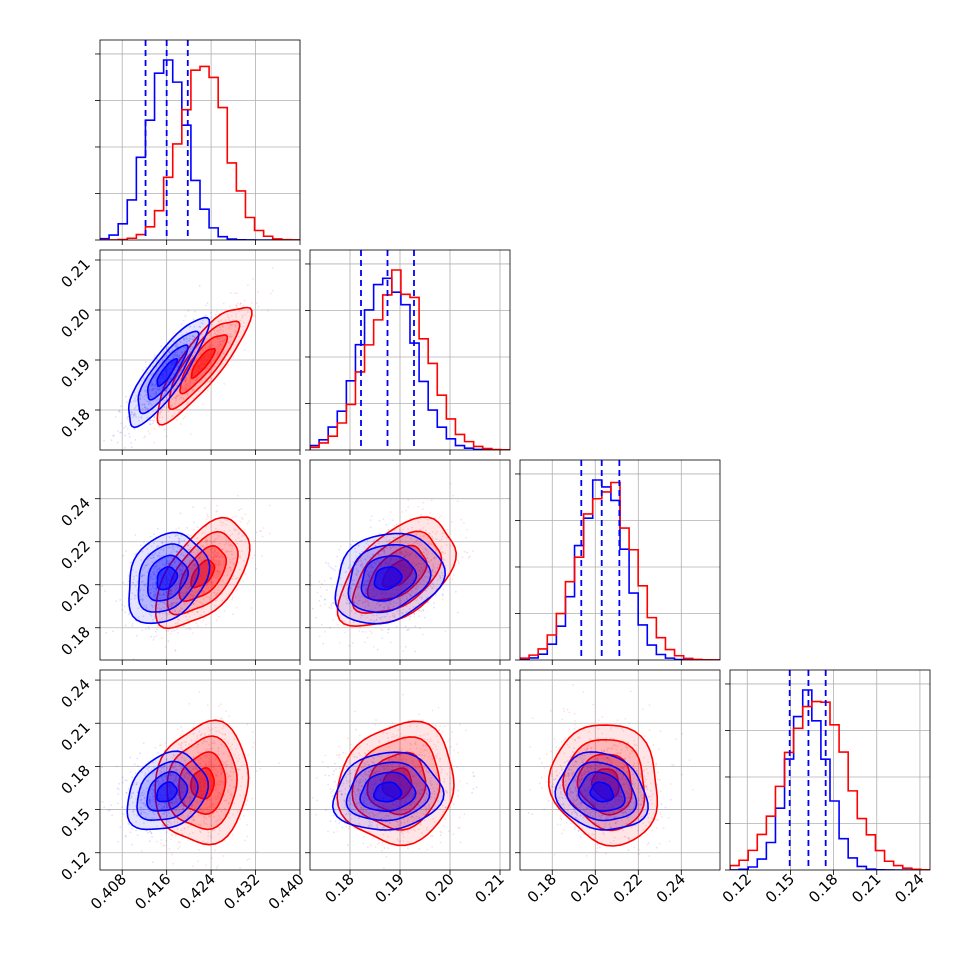 The image size is (970, 970). What do you see at coordinates (780, 888) in the screenshot?
I see `x-tick-label: 0.15` at bounding box center [780, 888].